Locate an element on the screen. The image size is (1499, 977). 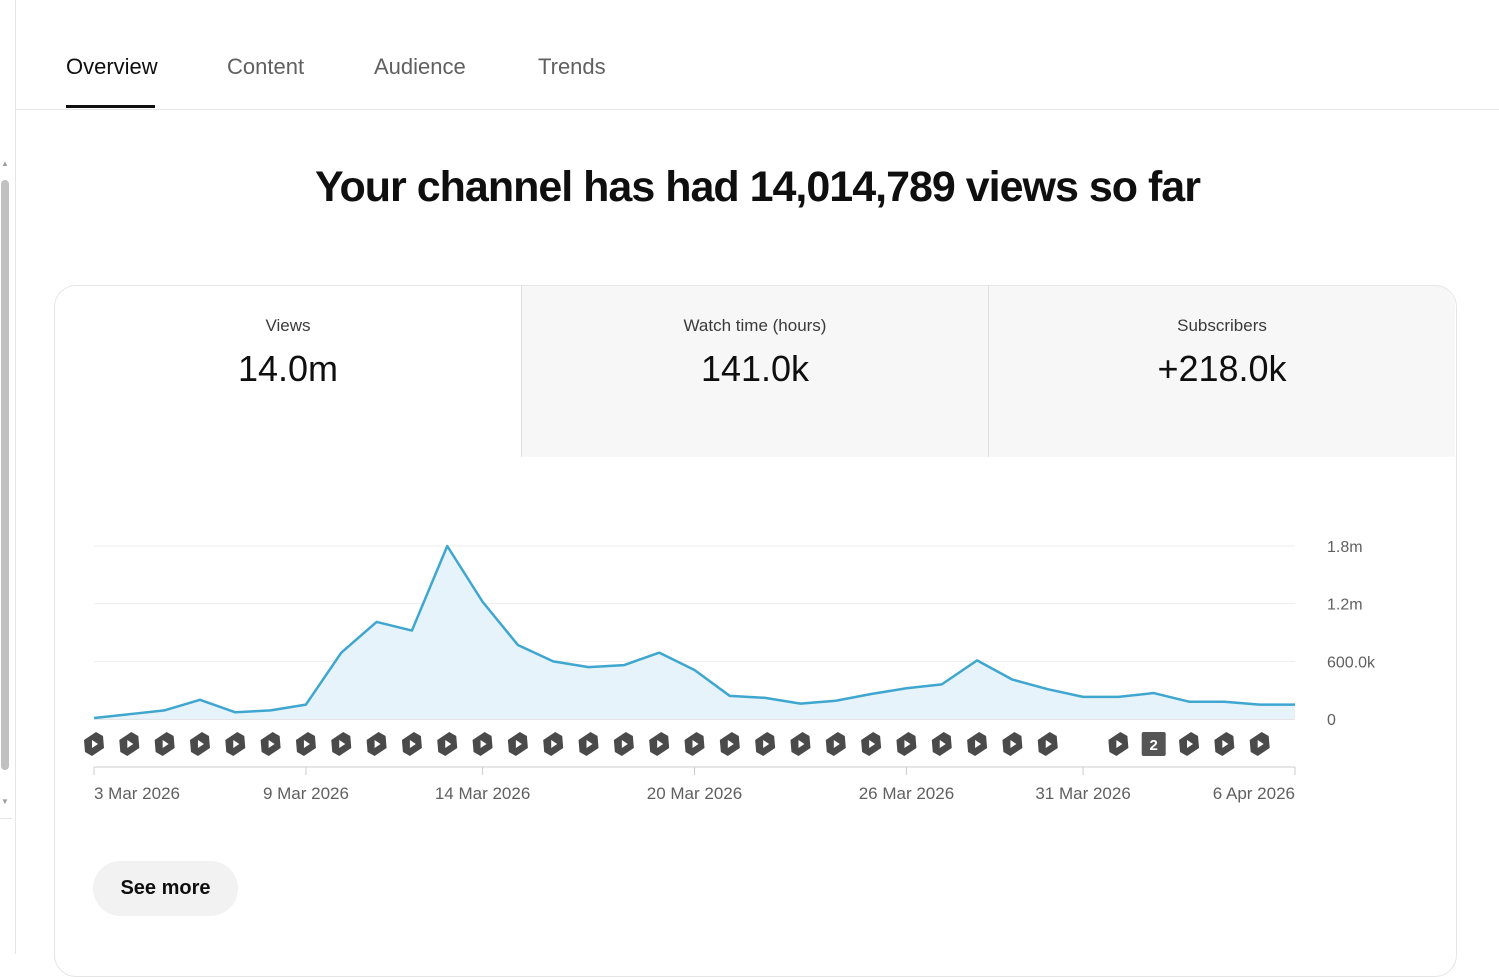
tab-audience: Audience is located at coordinates (420, 66).